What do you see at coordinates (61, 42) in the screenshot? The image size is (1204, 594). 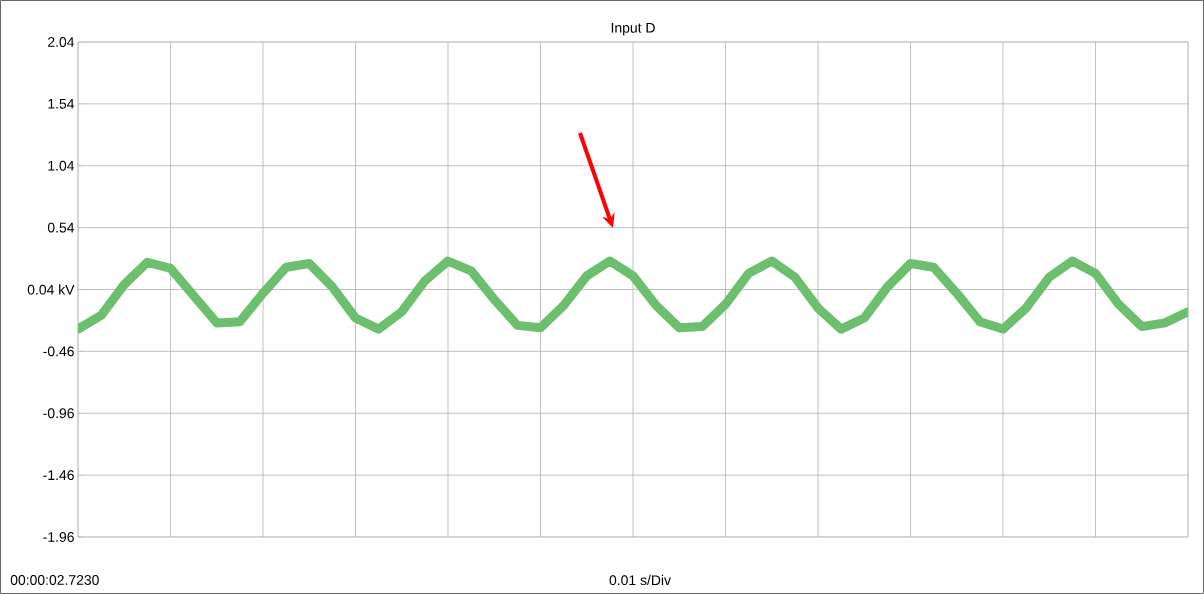 I see `y-tick-label: 2.04` at bounding box center [61, 42].